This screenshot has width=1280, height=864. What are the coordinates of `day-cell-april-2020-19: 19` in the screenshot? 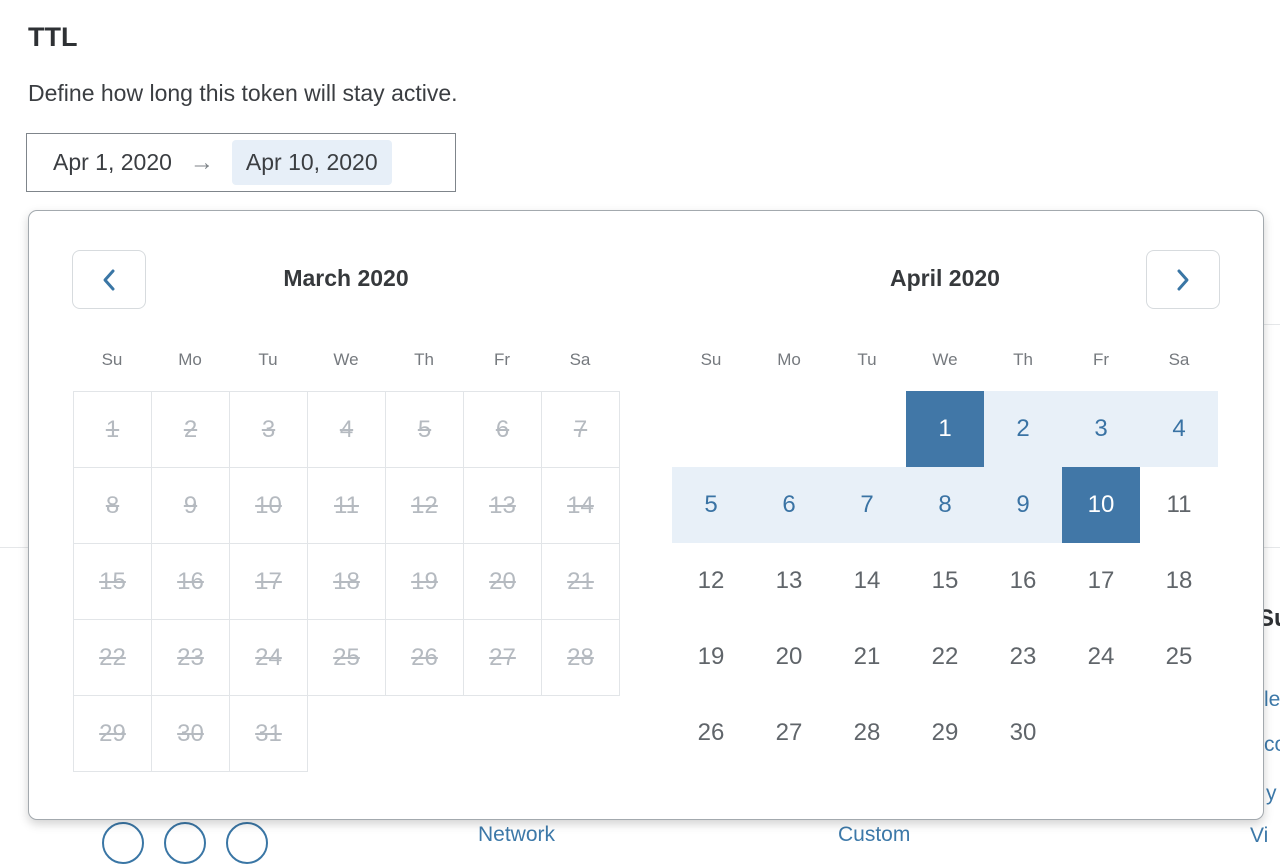 It's located at (711, 656).